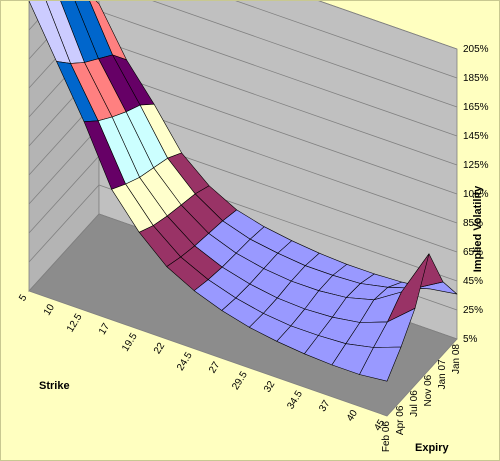 The width and height of the screenshot is (500, 461). What do you see at coordinates (476, 107) in the screenshot?
I see `z-tick-label: 165%` at bounding box center [476, 107].